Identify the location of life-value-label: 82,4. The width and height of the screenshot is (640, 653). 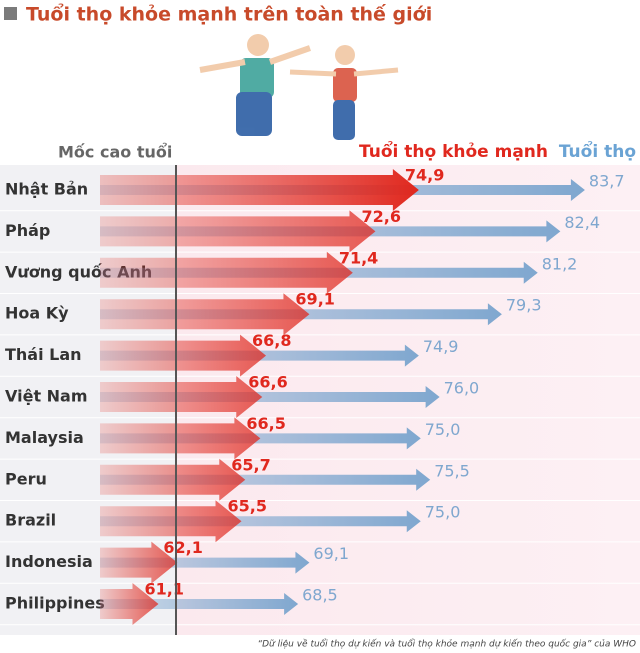
(582, 222).